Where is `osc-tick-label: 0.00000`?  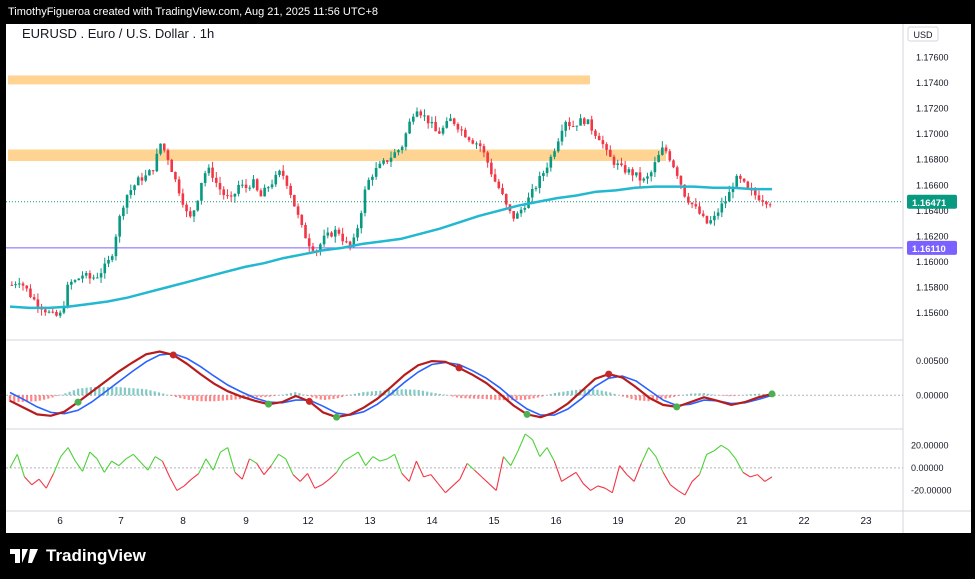 osc-tick-label: 0.00000 is located at coordinates (927, 468).